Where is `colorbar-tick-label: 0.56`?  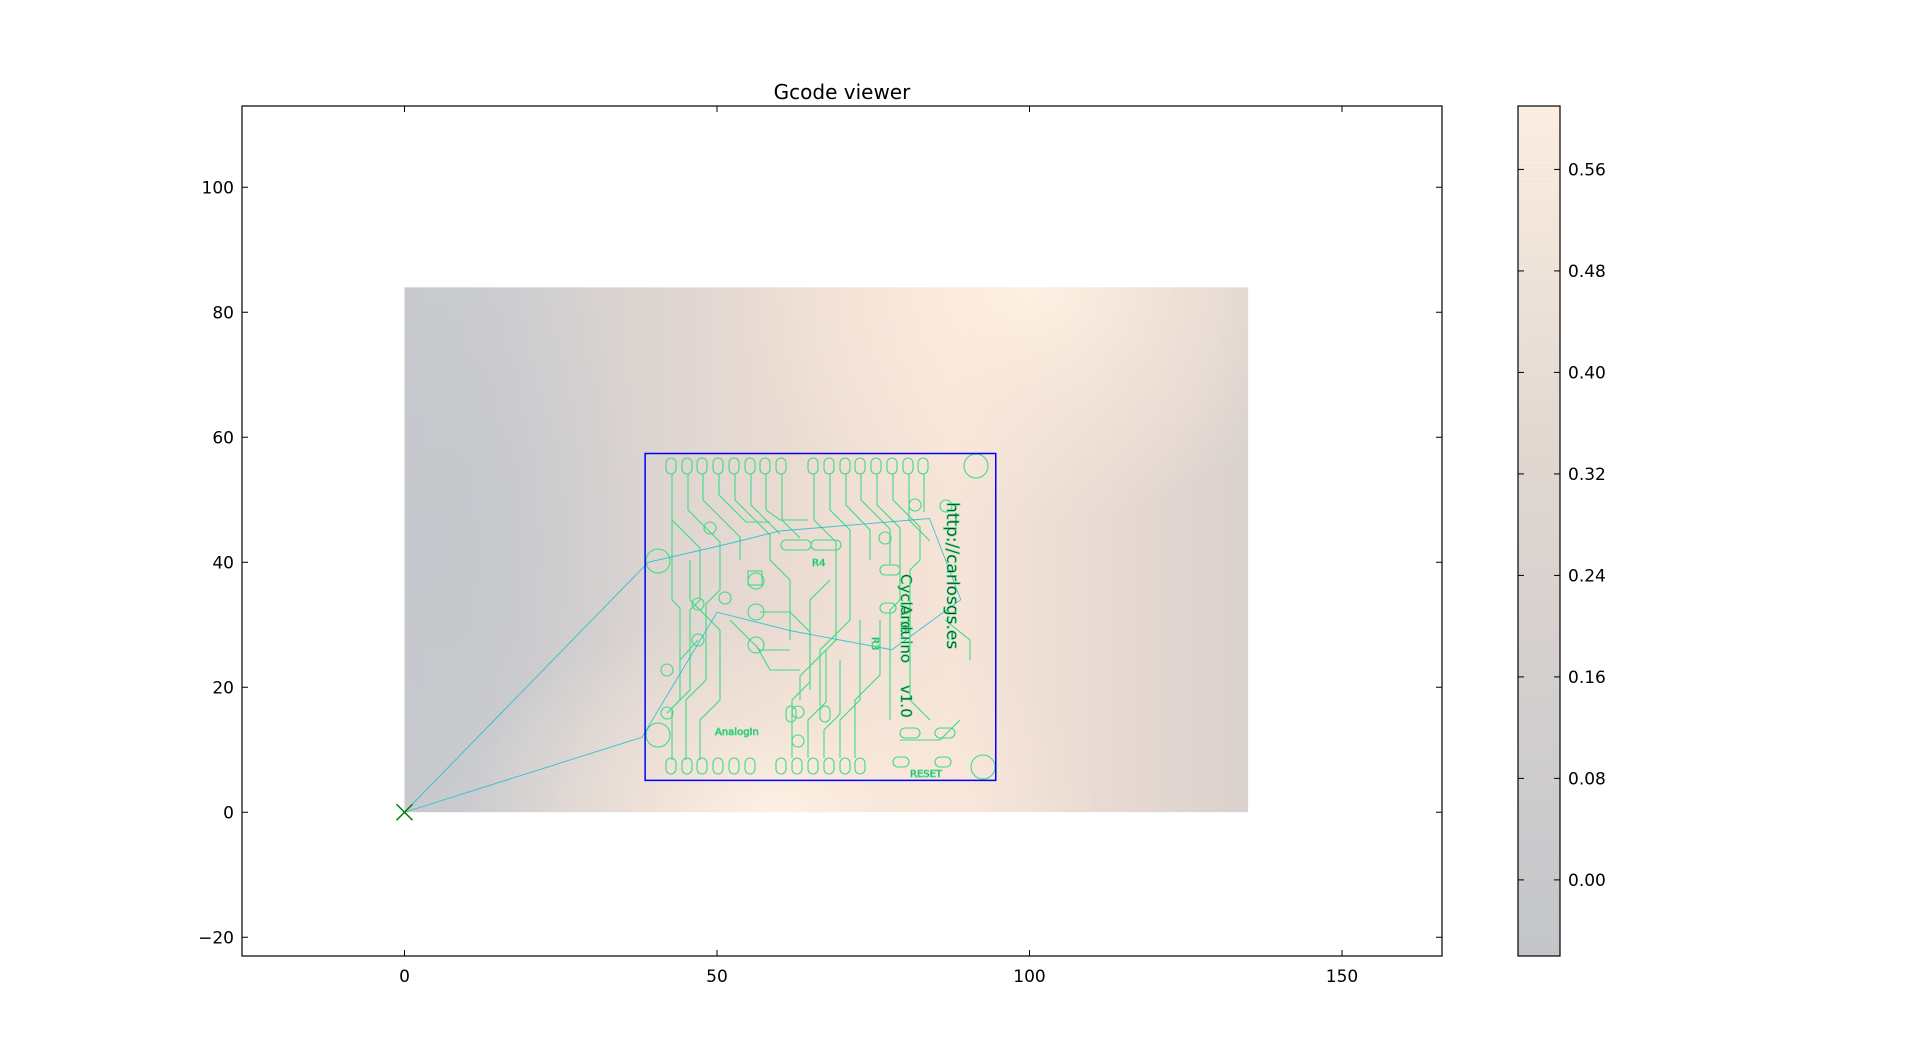
colorbar-tick-label: 0.56 is located at coordinates (1587, 170).